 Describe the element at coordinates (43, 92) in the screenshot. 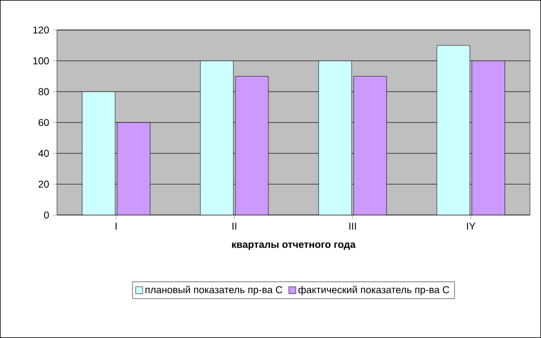

I see `y-tick-label: 80` at that location.